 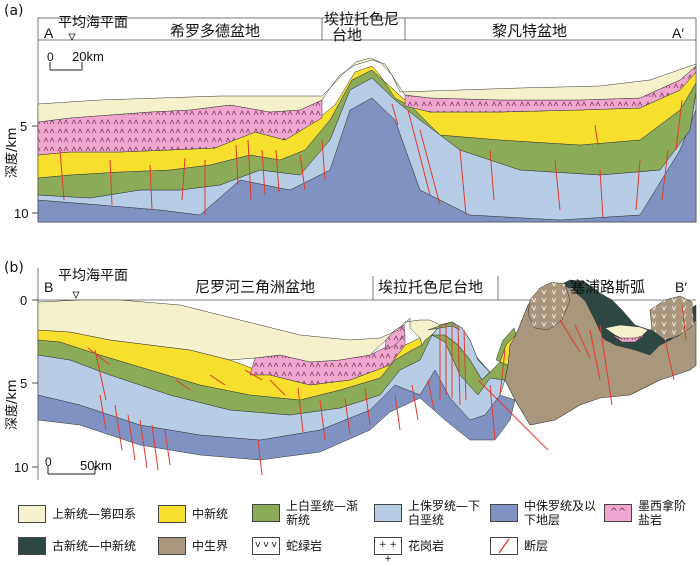 What do you see at coordinates (678, 33) in the screenshot?
I see `panel-a-end-label: A′` at bounding box center [678, 33].